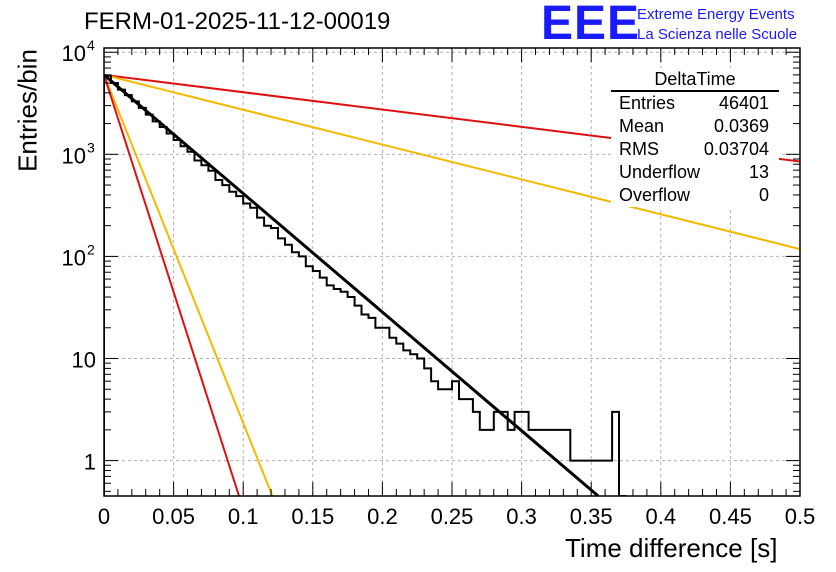  I want to click on x-tick-label: 0.1, so click(243, 516).